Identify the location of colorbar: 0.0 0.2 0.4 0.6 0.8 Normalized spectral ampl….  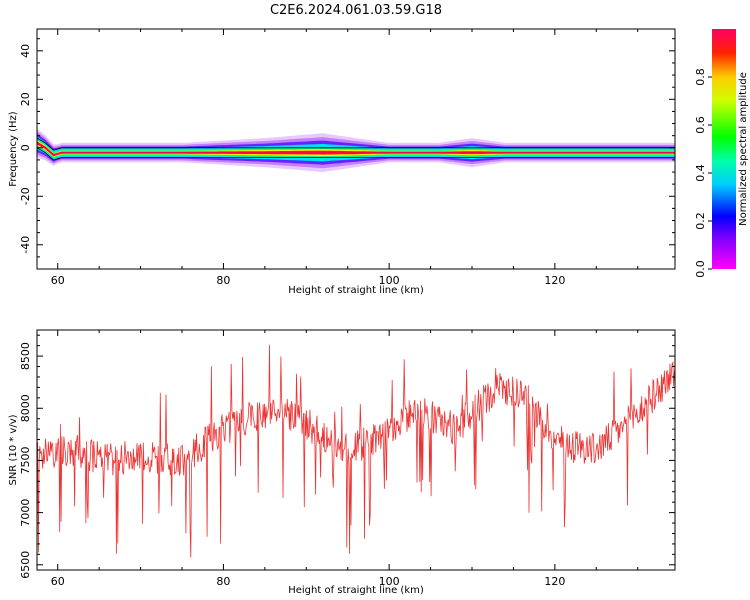
(721, 153).